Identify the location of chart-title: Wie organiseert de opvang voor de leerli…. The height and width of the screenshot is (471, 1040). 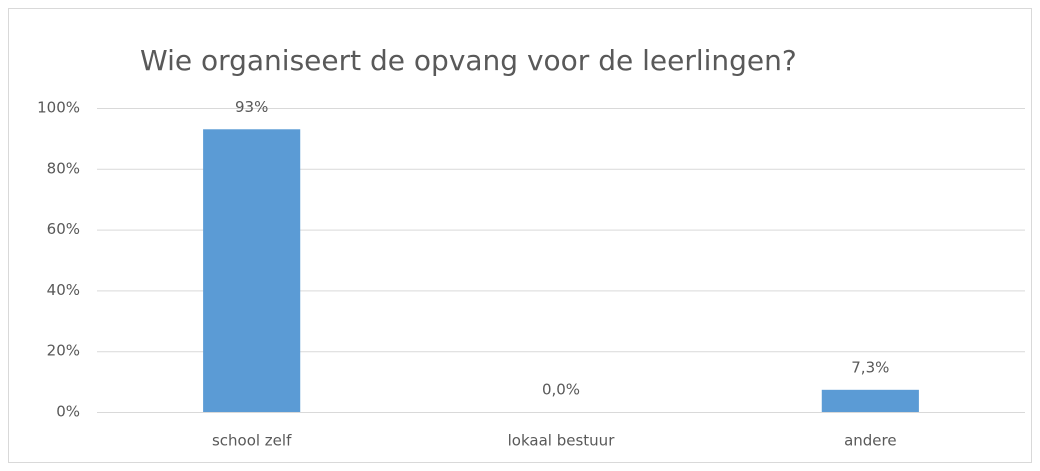
(468, 60).